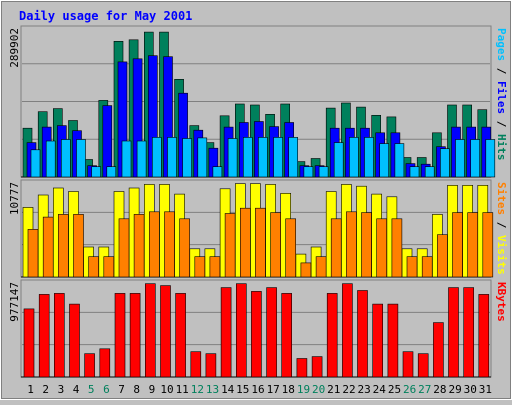 Image resolution: width=512 pixels, height=405 pixels. What do you see at coordinates (501, 94) in the screenshot?
I see `legend-text: Pages / Files / Hits` at bounding box center [501, 94].